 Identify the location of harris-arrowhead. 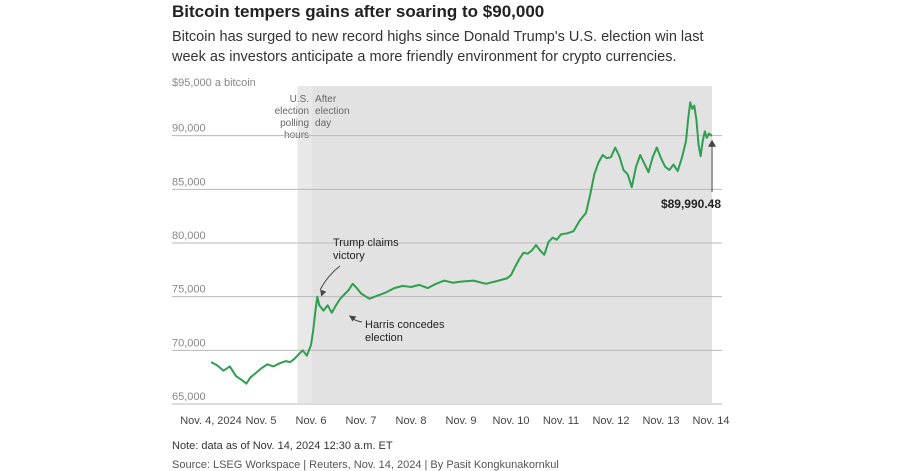
(353, 318).